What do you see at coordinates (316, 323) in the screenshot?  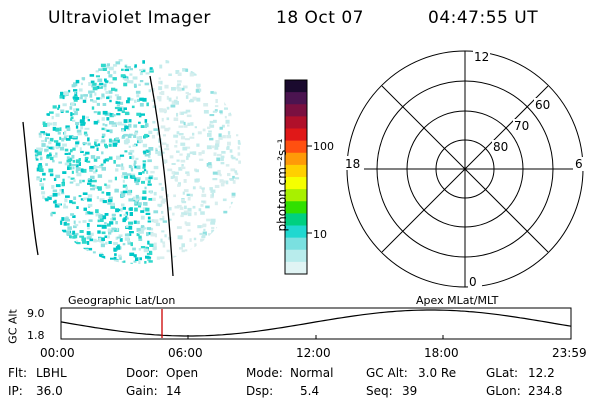 I see `altitude-plot-frame` at bounding box center [316, 323].